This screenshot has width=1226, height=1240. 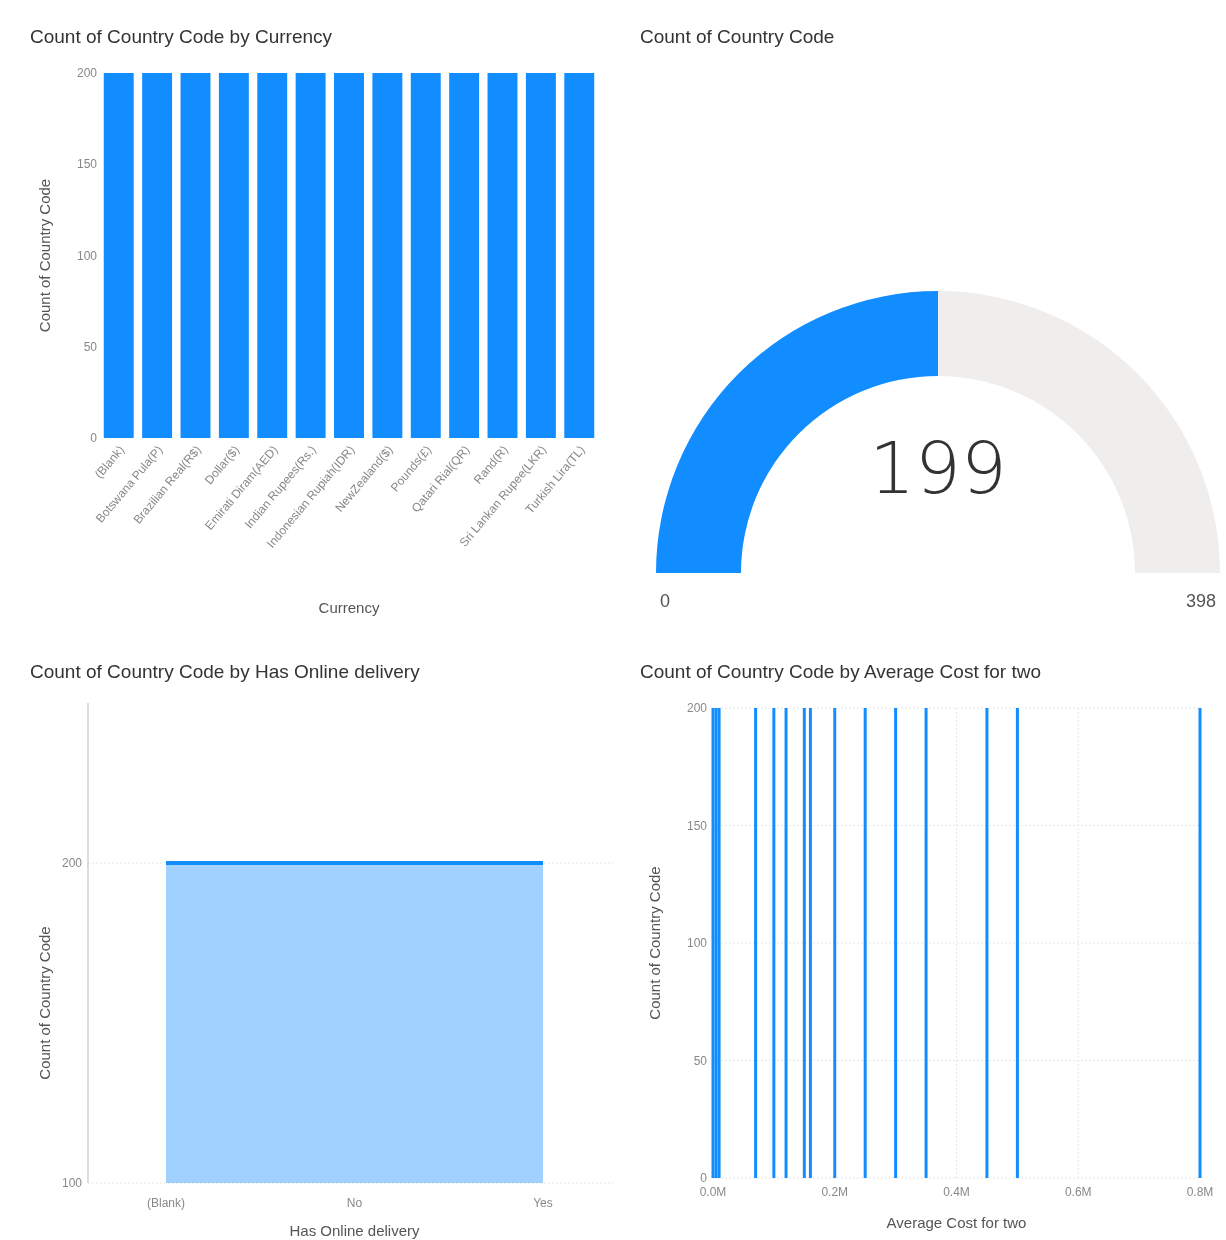 What do you see at coordinates (737, 36) in the screenshot?
I see `chart-title: Count of Country Code` at bounding box center [737, 36].